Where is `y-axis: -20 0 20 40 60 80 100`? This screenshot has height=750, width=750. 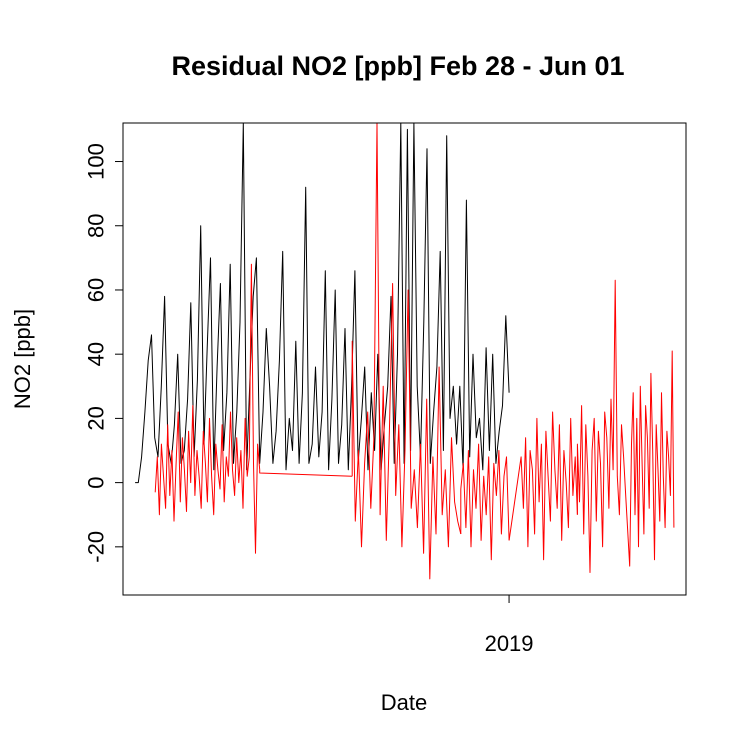 y-axis: -20 0 20 40 60 80 100 is located at coordinates (104, 353).